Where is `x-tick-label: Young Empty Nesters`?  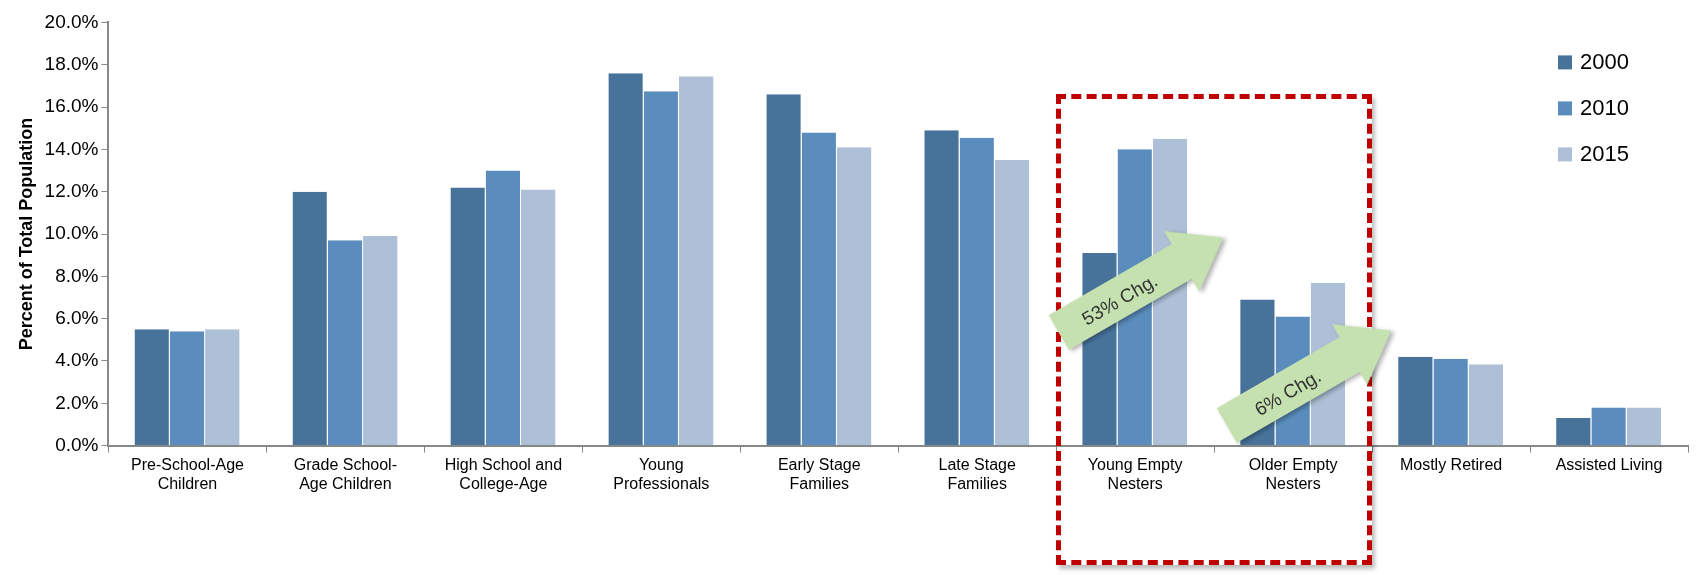 x-tick-label: Young Empty Nesters is located at coordinates (1135, 473).